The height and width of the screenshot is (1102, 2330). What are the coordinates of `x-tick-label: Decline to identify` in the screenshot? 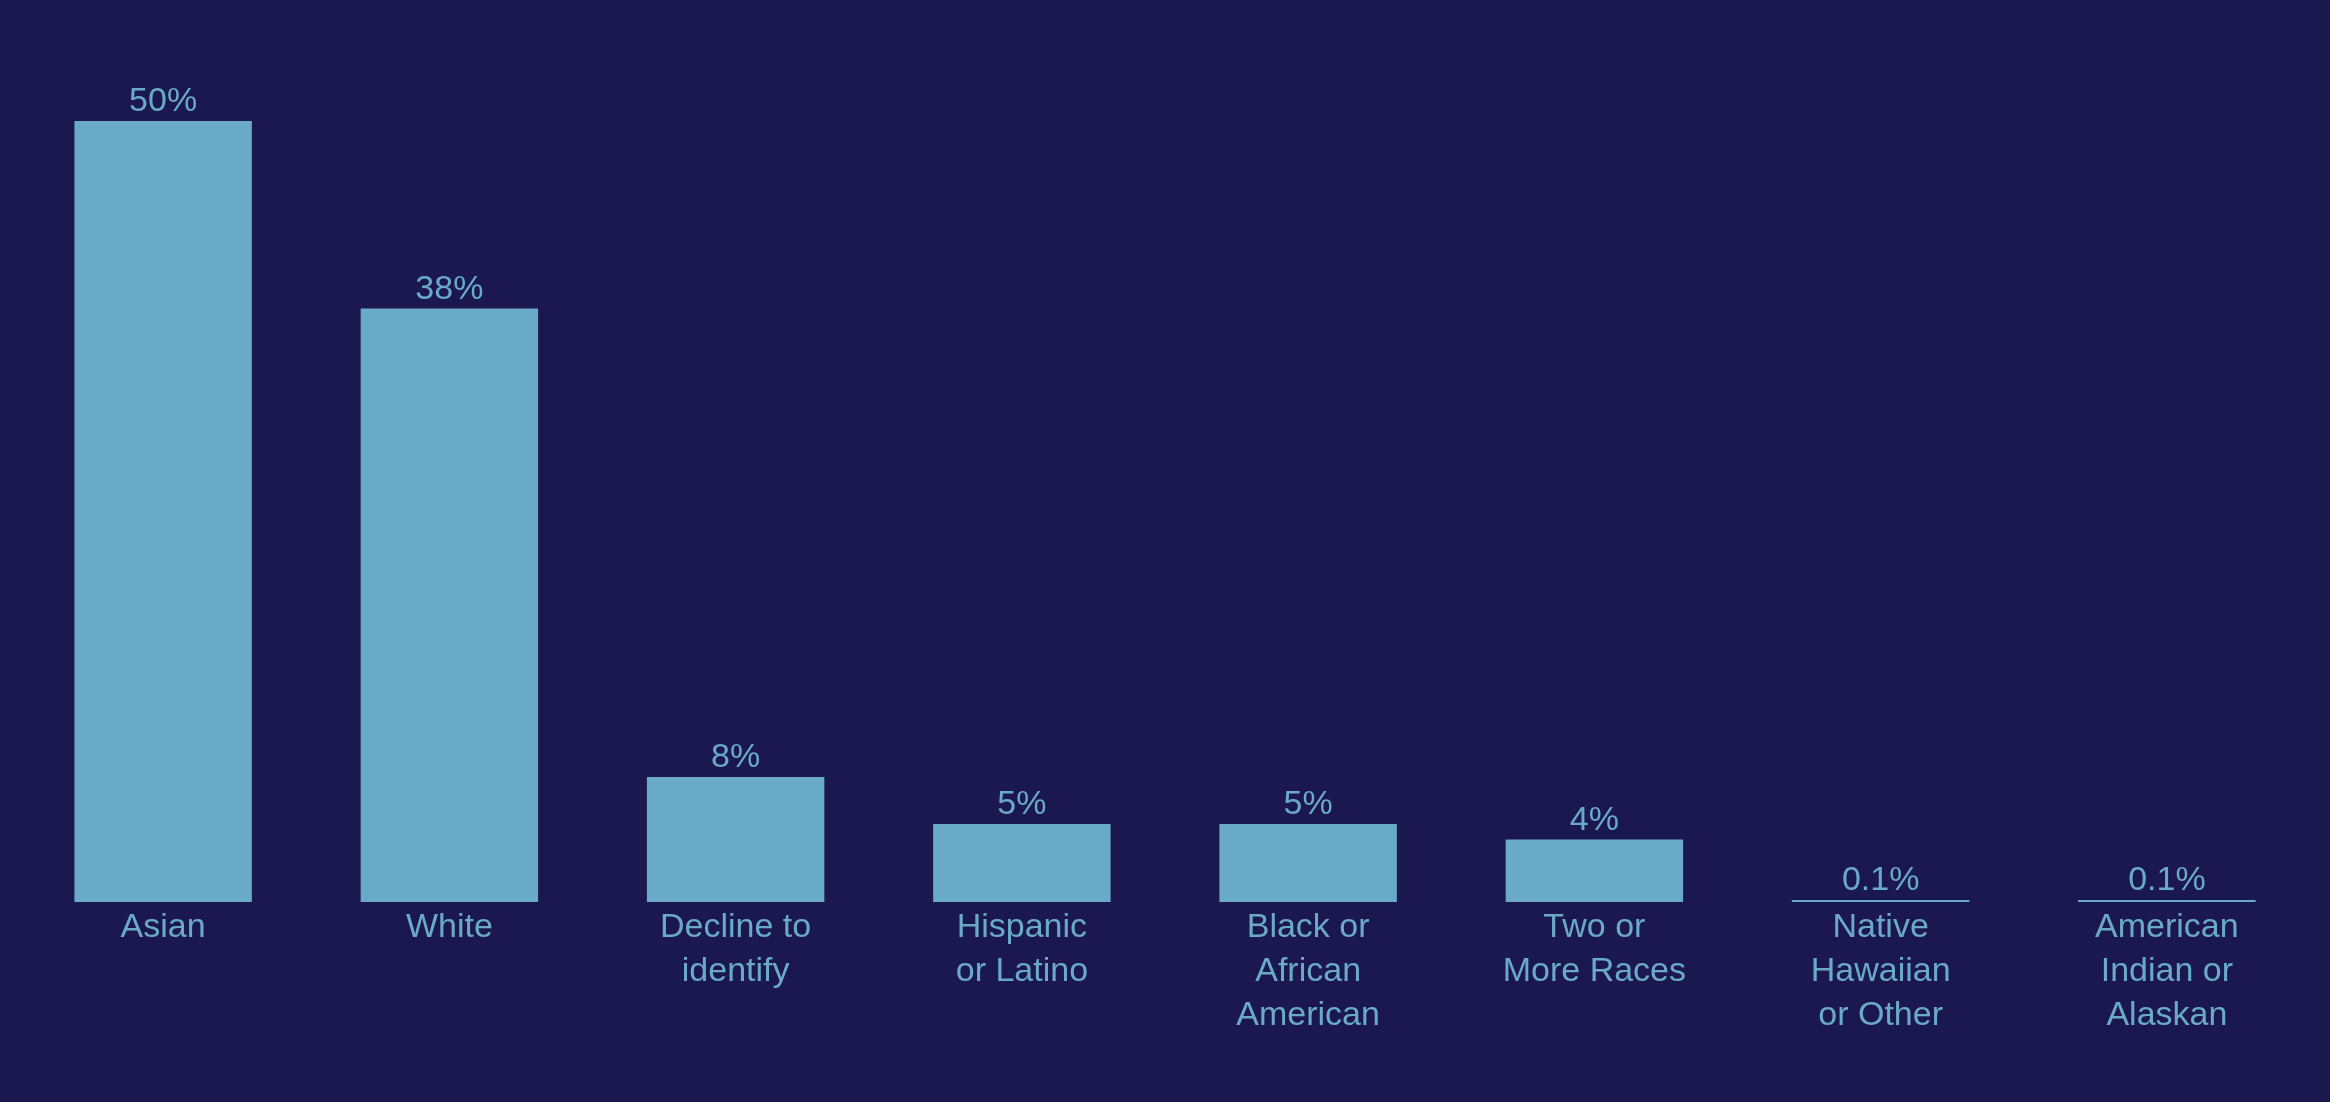 It's located at (736, 947).